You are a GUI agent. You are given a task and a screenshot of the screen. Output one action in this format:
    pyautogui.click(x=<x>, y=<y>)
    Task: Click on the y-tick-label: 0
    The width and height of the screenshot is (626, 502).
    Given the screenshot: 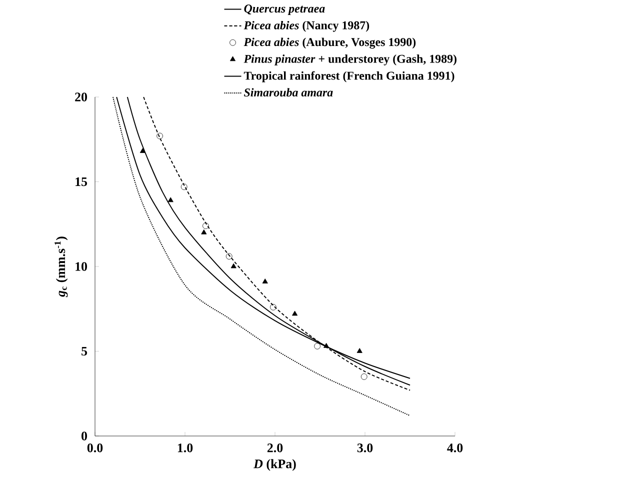 What is the action you would take?
    pyautogui.click(x=85, y=436)
    